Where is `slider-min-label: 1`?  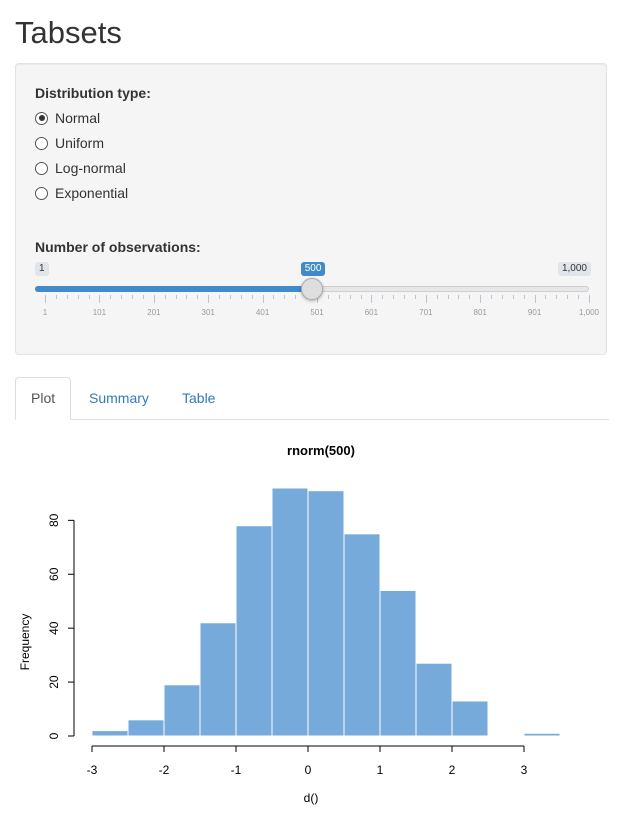
slider-min-label: 1 is located at coordinates (42, 269).